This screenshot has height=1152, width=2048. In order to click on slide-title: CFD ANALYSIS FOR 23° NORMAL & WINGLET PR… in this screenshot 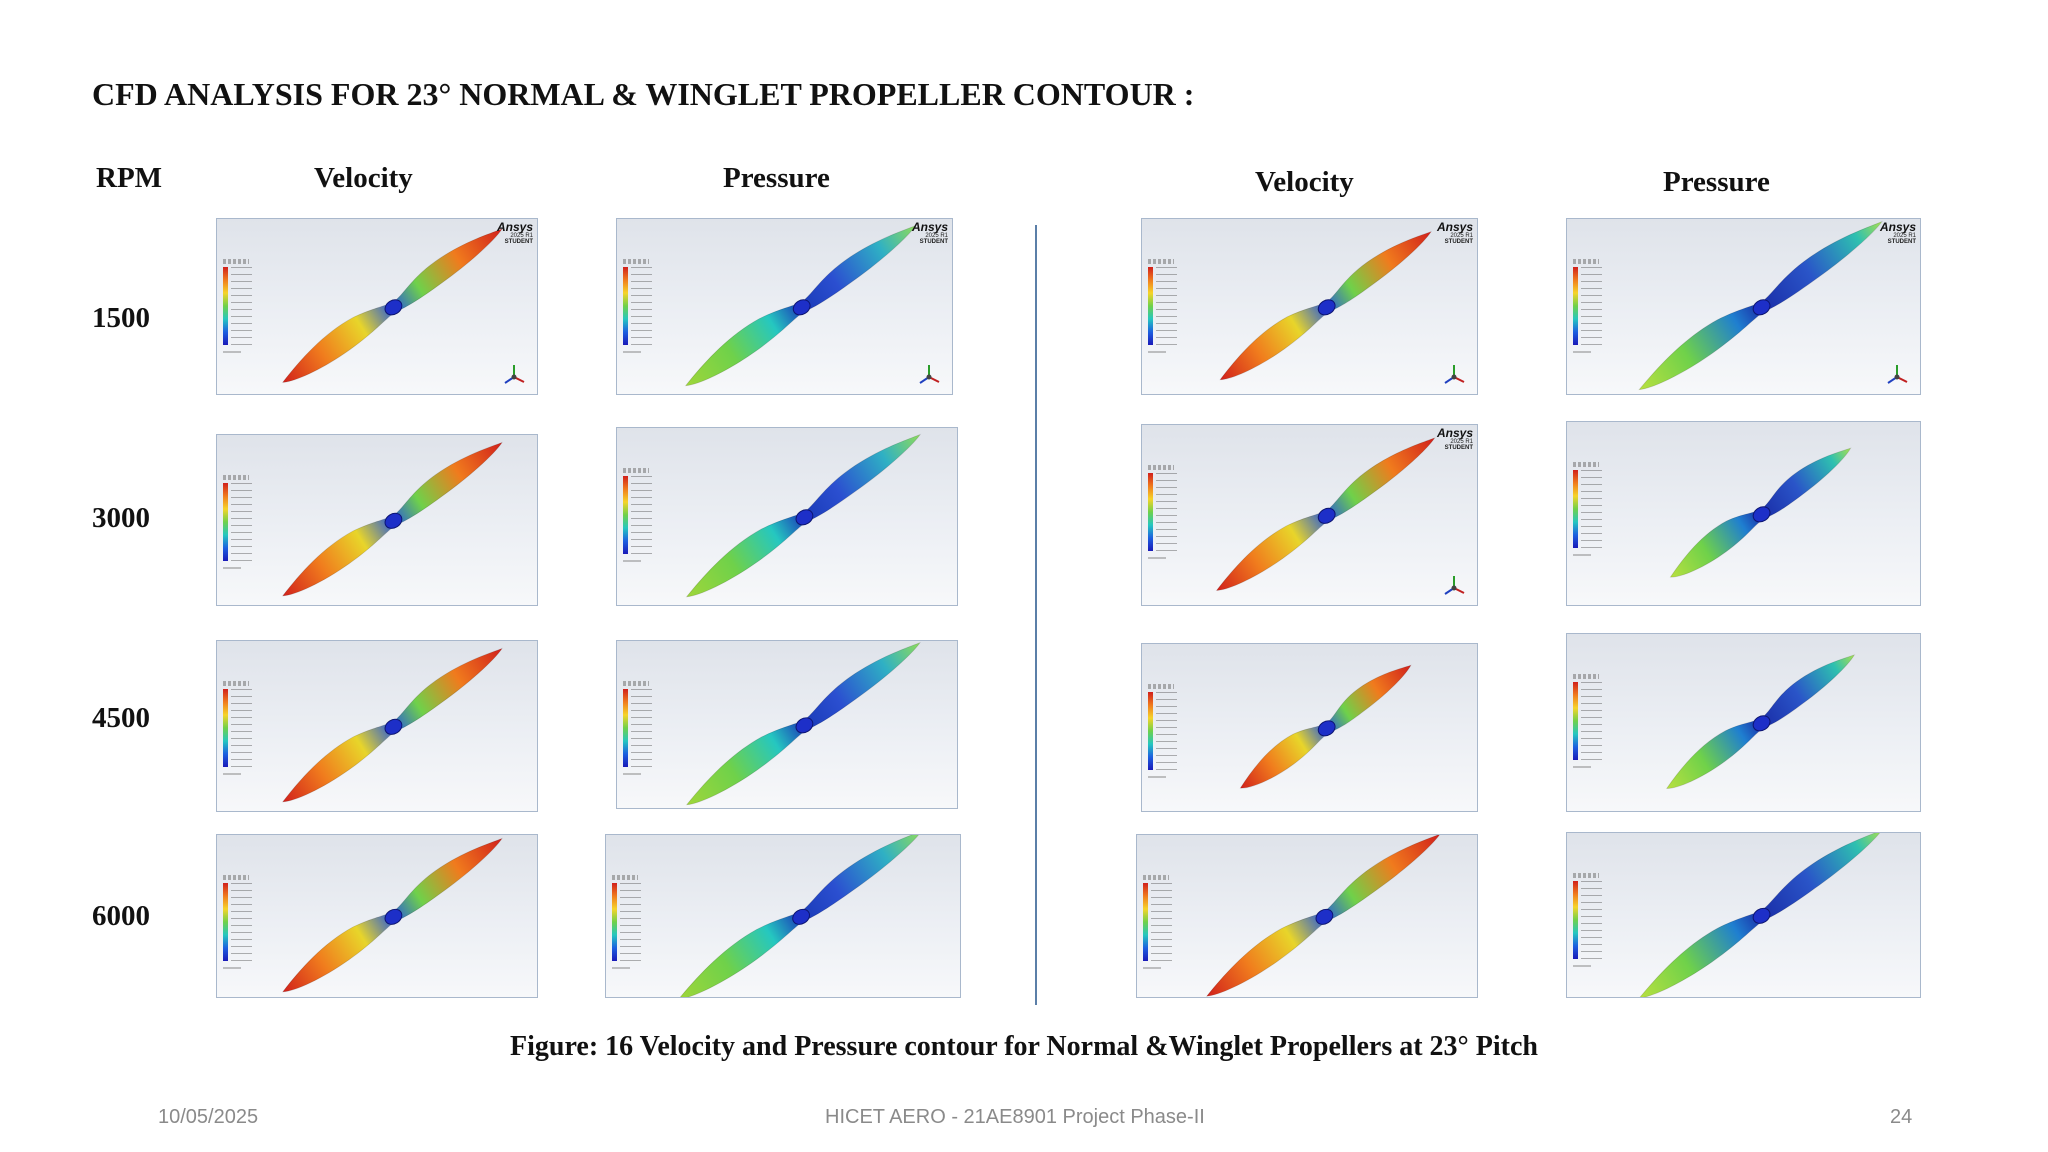, I will do `click(643, 94)`.